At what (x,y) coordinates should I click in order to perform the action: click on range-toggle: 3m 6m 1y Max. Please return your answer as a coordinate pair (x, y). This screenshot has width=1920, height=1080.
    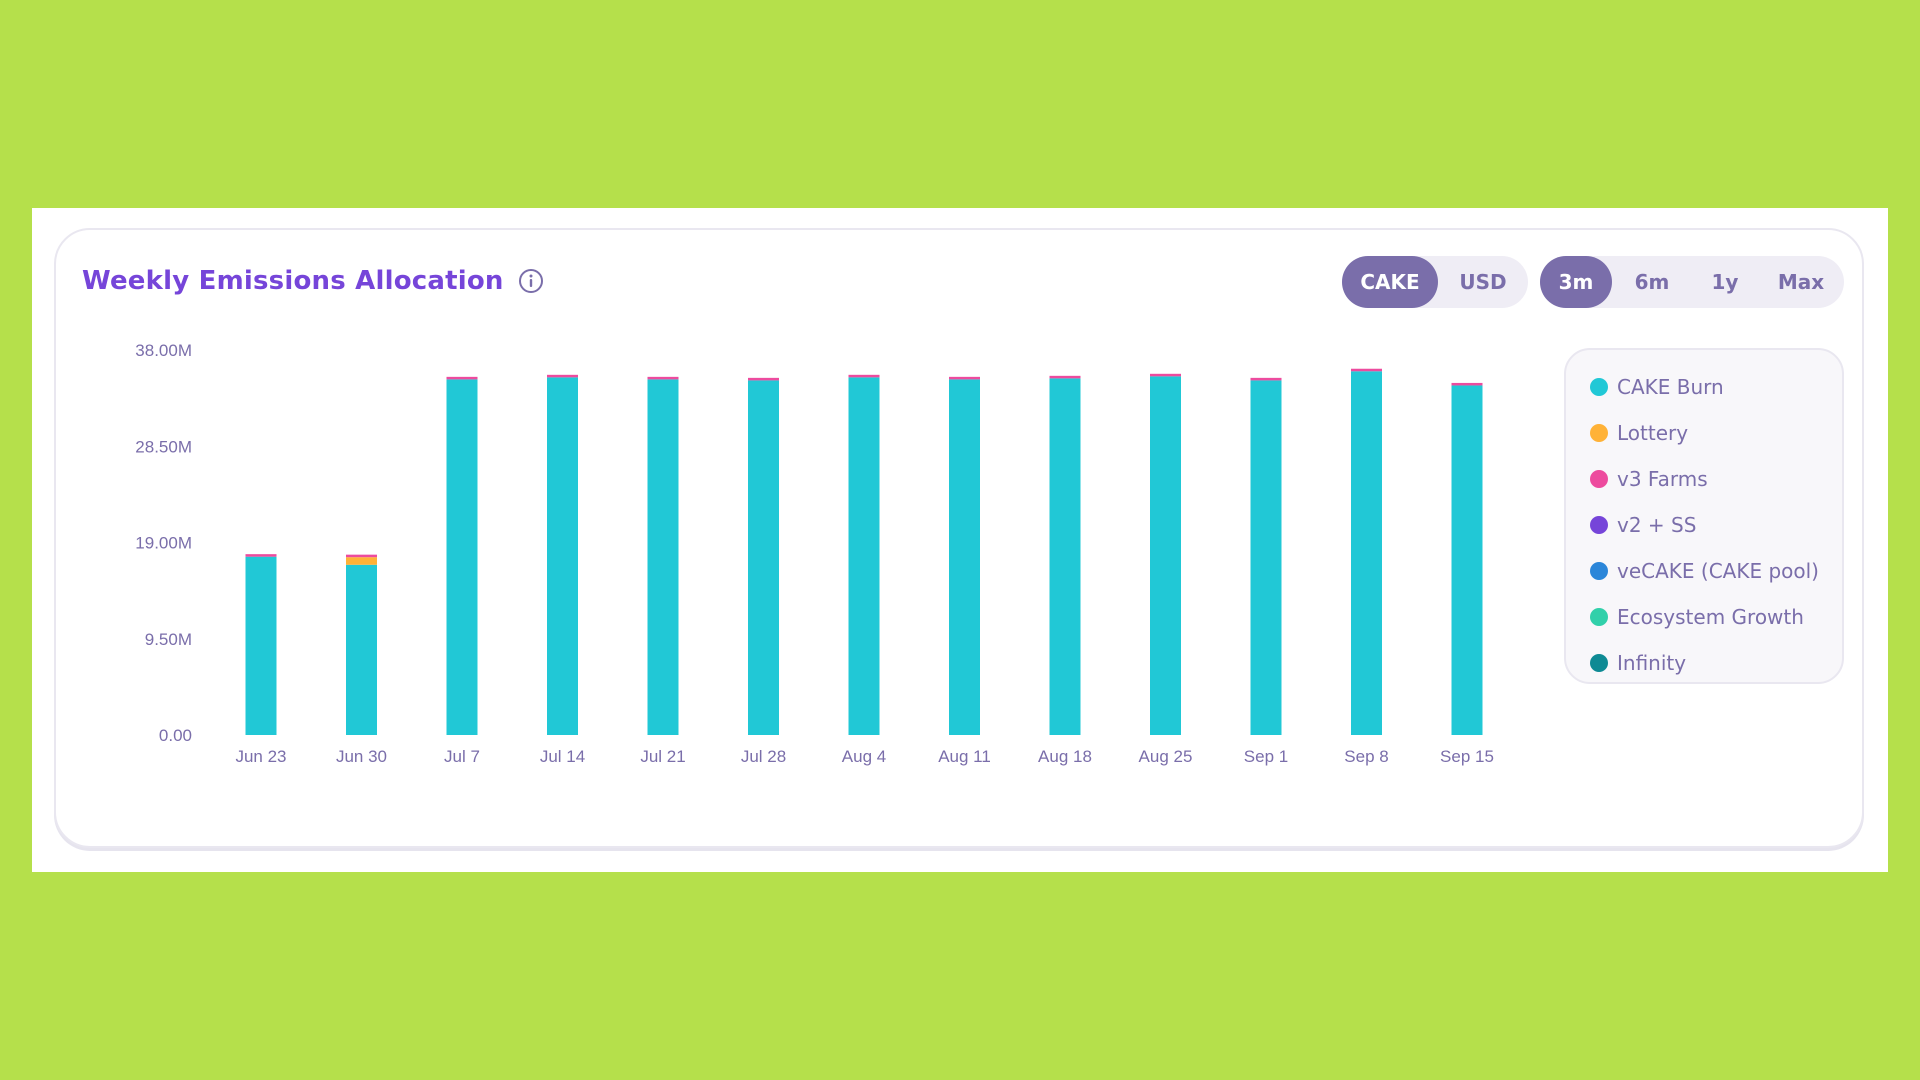
    Looking at the image, I should click on (1692, 282).